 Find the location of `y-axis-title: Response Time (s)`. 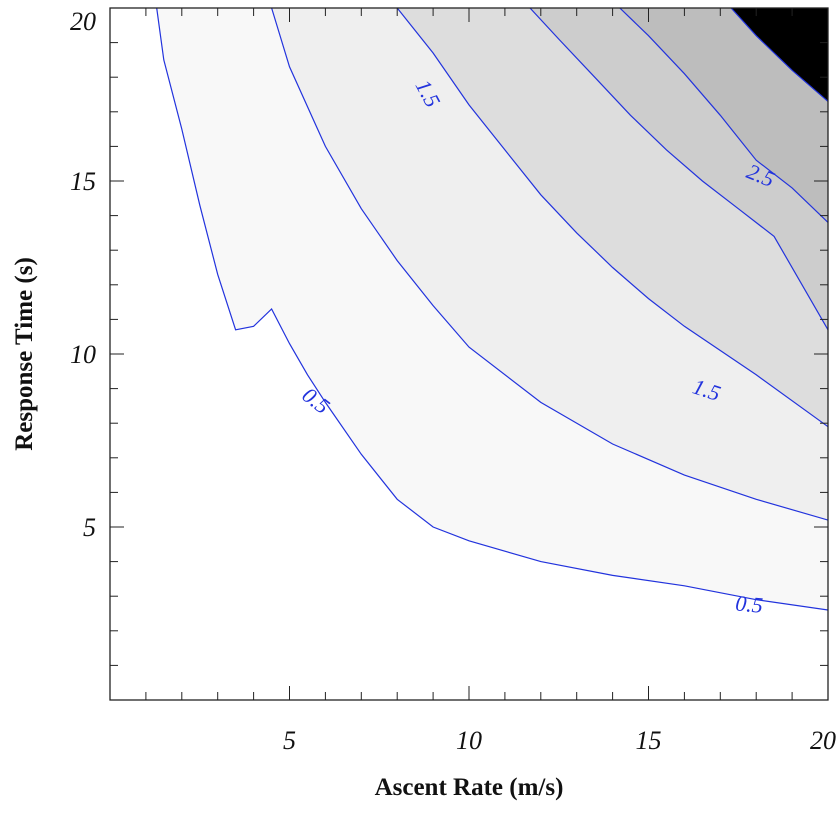

y-axis-title: Response Time (s) is located at coordinates (24, 354).